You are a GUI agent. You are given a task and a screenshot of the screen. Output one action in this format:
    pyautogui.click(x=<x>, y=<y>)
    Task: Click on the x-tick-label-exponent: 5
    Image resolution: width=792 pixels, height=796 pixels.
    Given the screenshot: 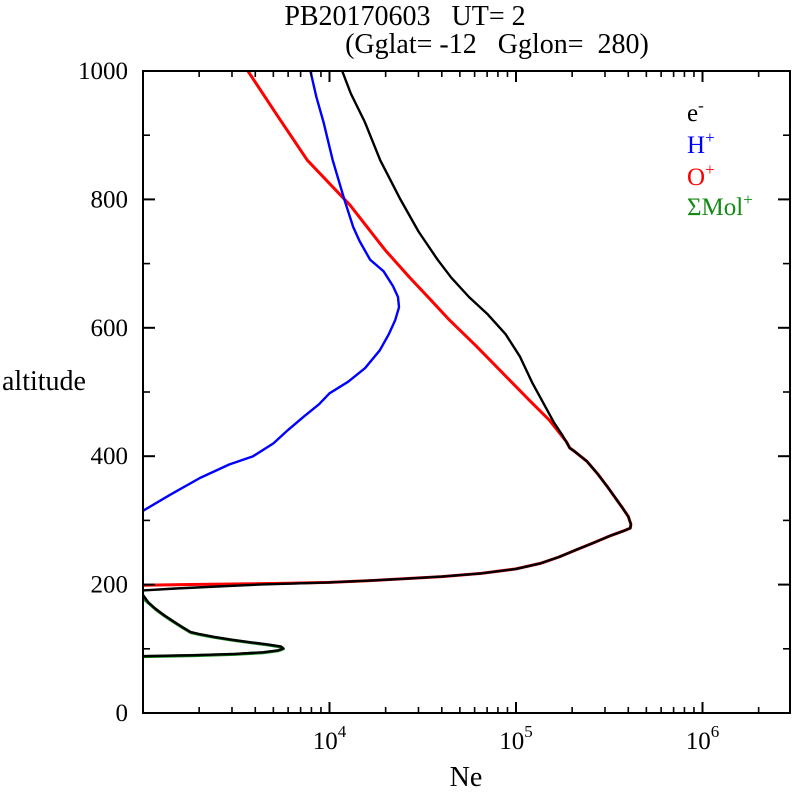 What is the action you would take?
    pyautogui.click(x=528, y=731)
    